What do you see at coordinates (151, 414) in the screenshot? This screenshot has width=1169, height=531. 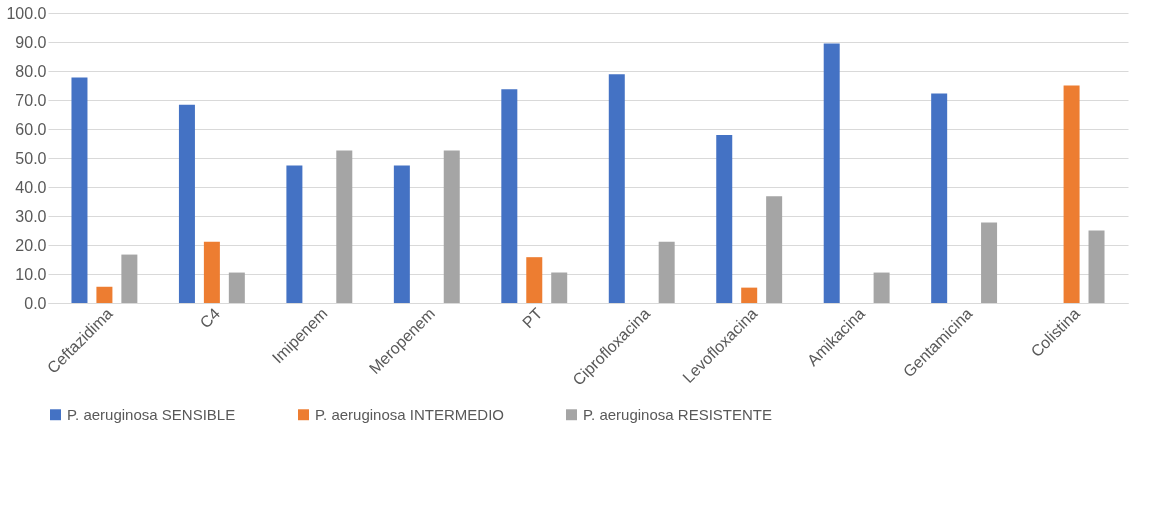 I see `legend-label: P. aeruginosa SENSIBLE` at bounding box center [151, 414].